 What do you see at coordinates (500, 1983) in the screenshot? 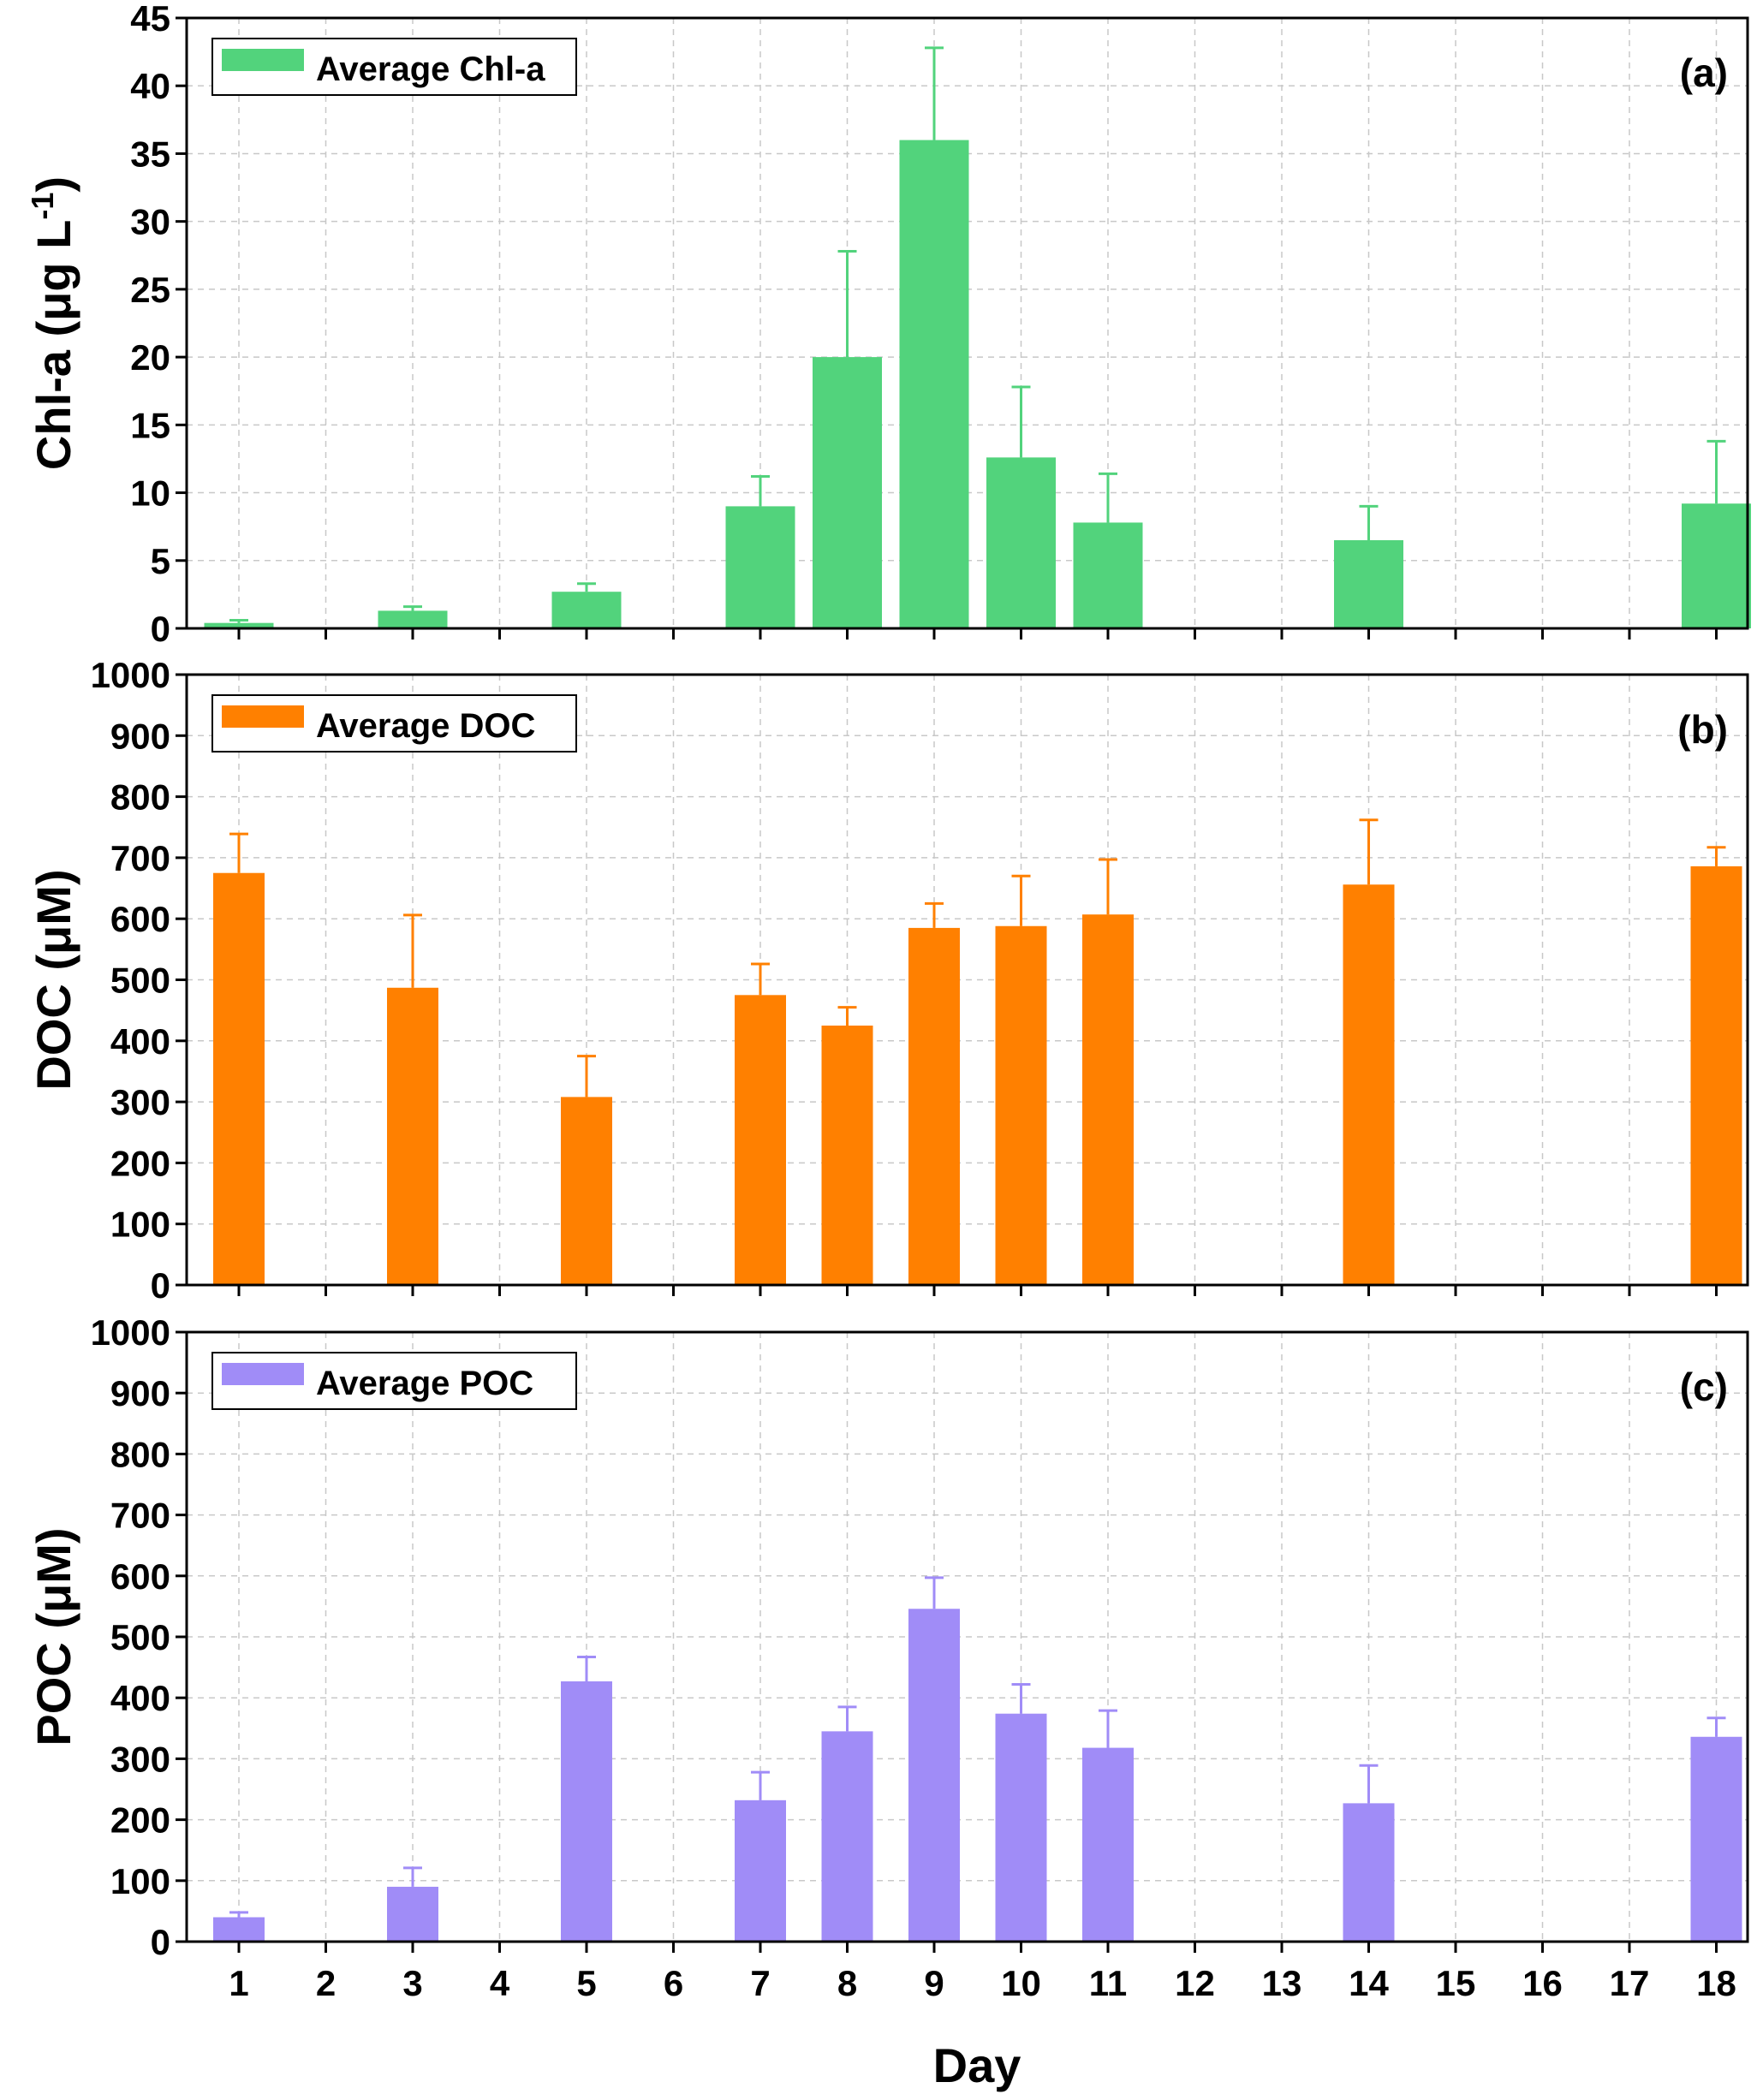
I see `xtick-label-day-4: 4` at bounding box center [500, 1983].